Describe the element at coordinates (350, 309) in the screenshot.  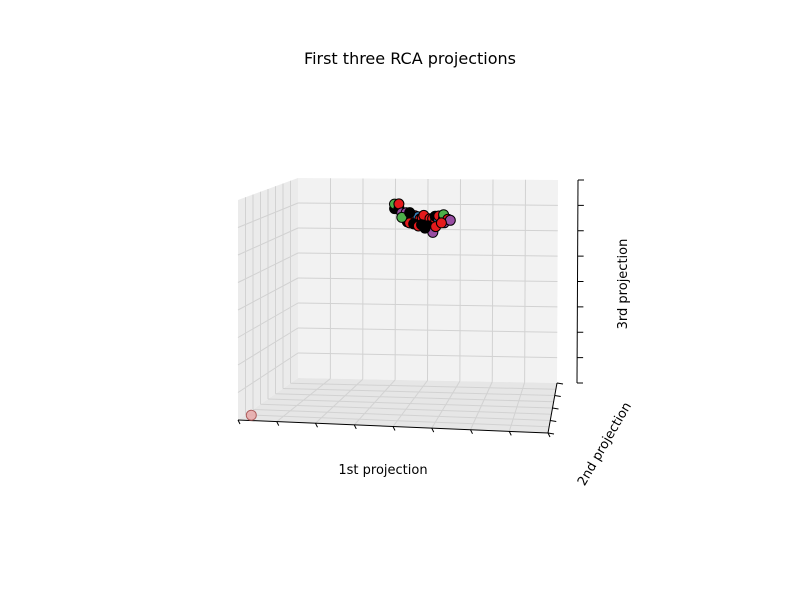
I see `scatter-points` at that location.